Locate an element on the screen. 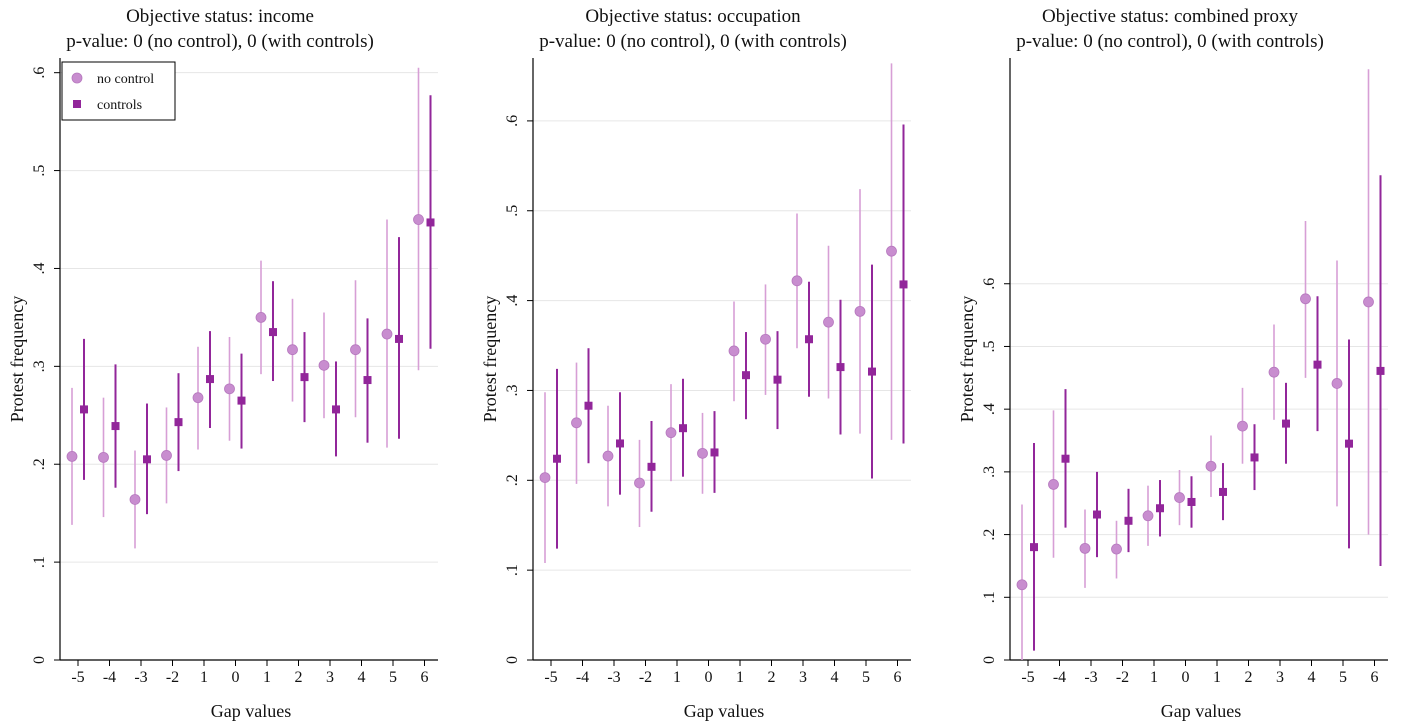 Image resolution: width=1402 pixels, height=722 pixels. y-tick-label: .2 is located at coordinates (989, 535).